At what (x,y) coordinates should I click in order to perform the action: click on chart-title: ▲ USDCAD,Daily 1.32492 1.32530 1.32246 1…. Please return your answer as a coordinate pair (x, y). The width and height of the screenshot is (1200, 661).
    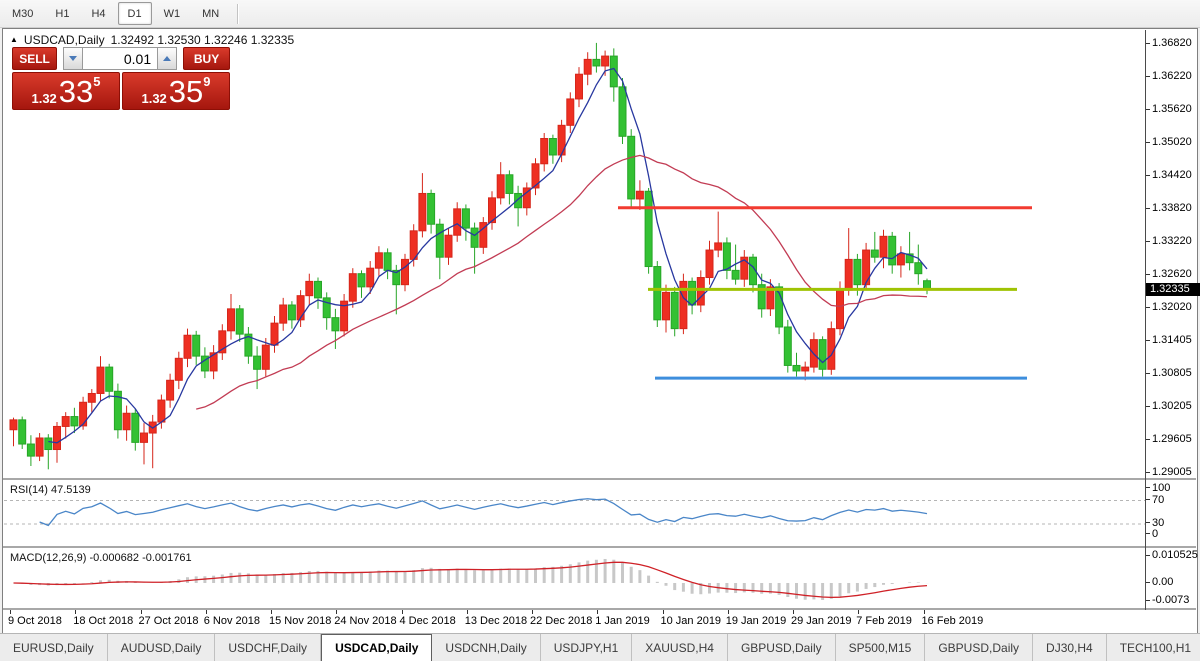
    Looking at the image, I should click on (152, 40).